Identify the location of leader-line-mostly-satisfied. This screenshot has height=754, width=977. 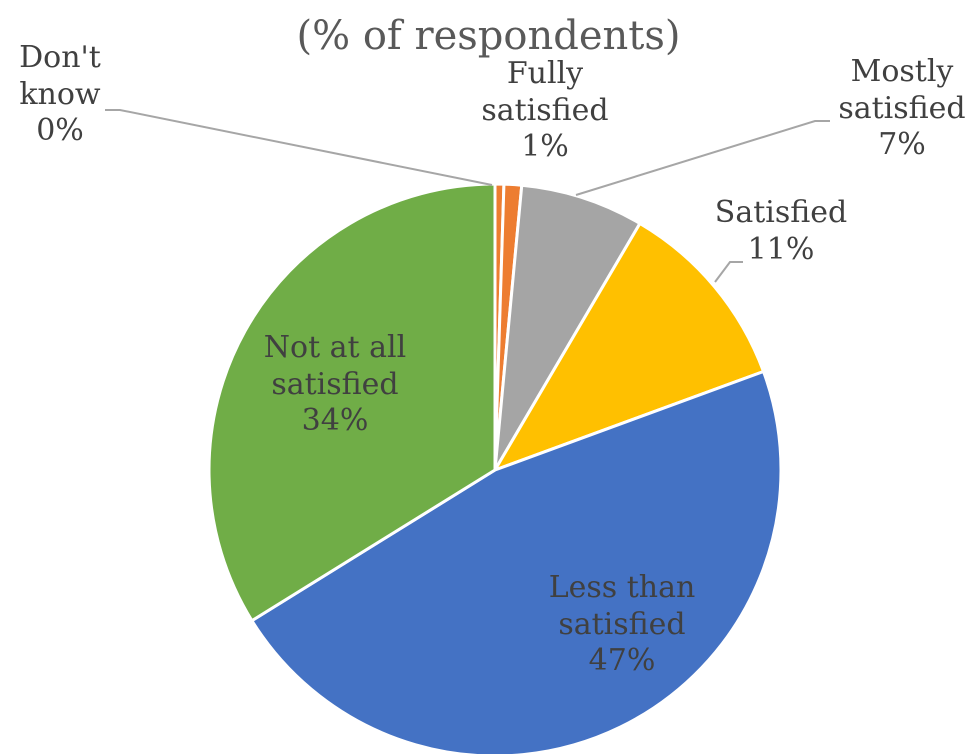
(702, 158).